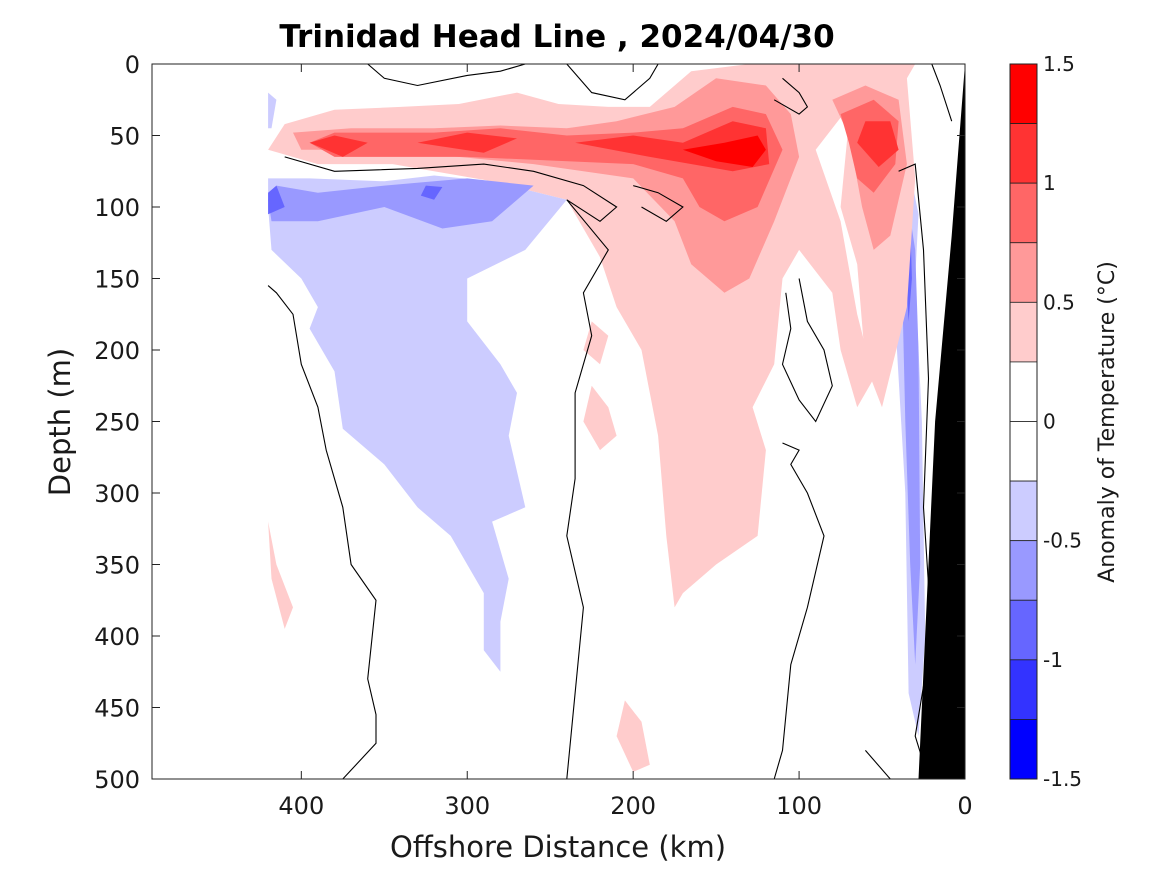 The width and height of the screenshot is (1167, 875). I want to click on x-tick-label: 200, so click(633, 806).